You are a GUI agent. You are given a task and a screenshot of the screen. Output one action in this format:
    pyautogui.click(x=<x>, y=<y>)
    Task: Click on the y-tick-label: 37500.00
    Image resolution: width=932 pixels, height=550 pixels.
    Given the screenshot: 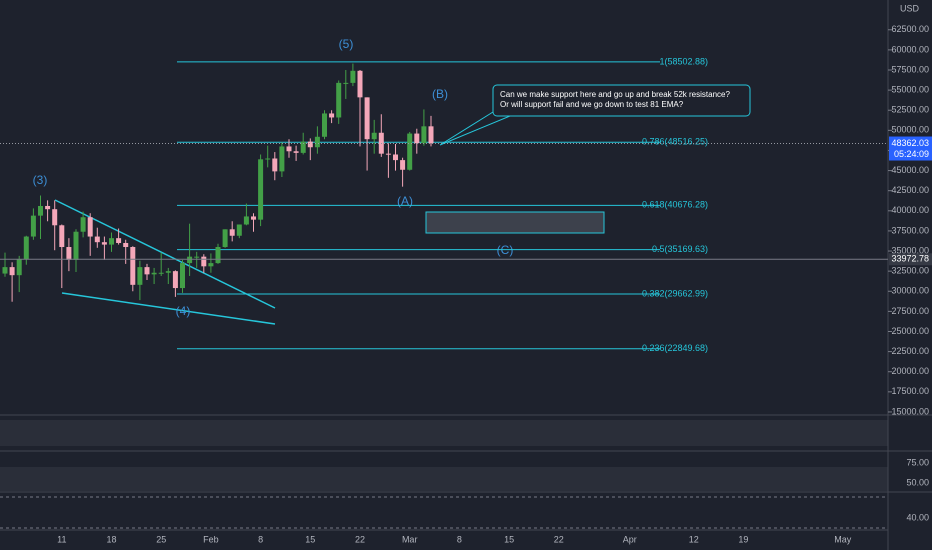 What is the action you would take?
    pyautogui.click(x=910, y=230)
    